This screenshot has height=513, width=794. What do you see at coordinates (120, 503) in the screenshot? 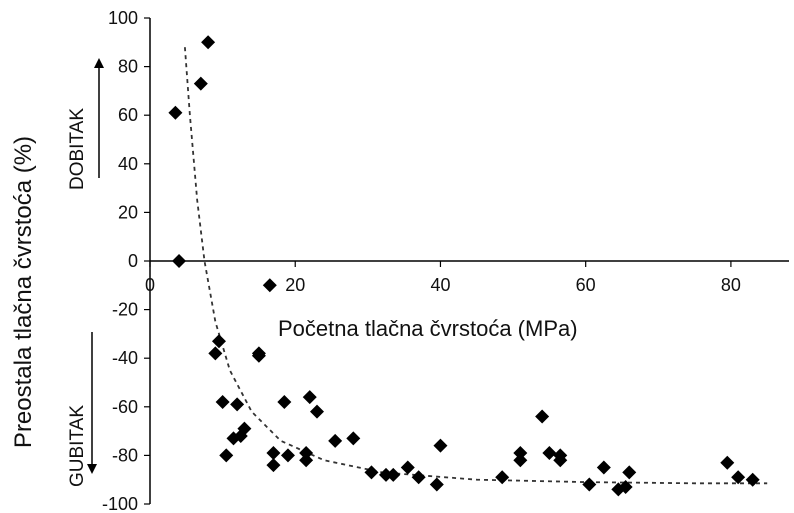
I see `y-tick-label: -100` at bounding box center [120, 503].